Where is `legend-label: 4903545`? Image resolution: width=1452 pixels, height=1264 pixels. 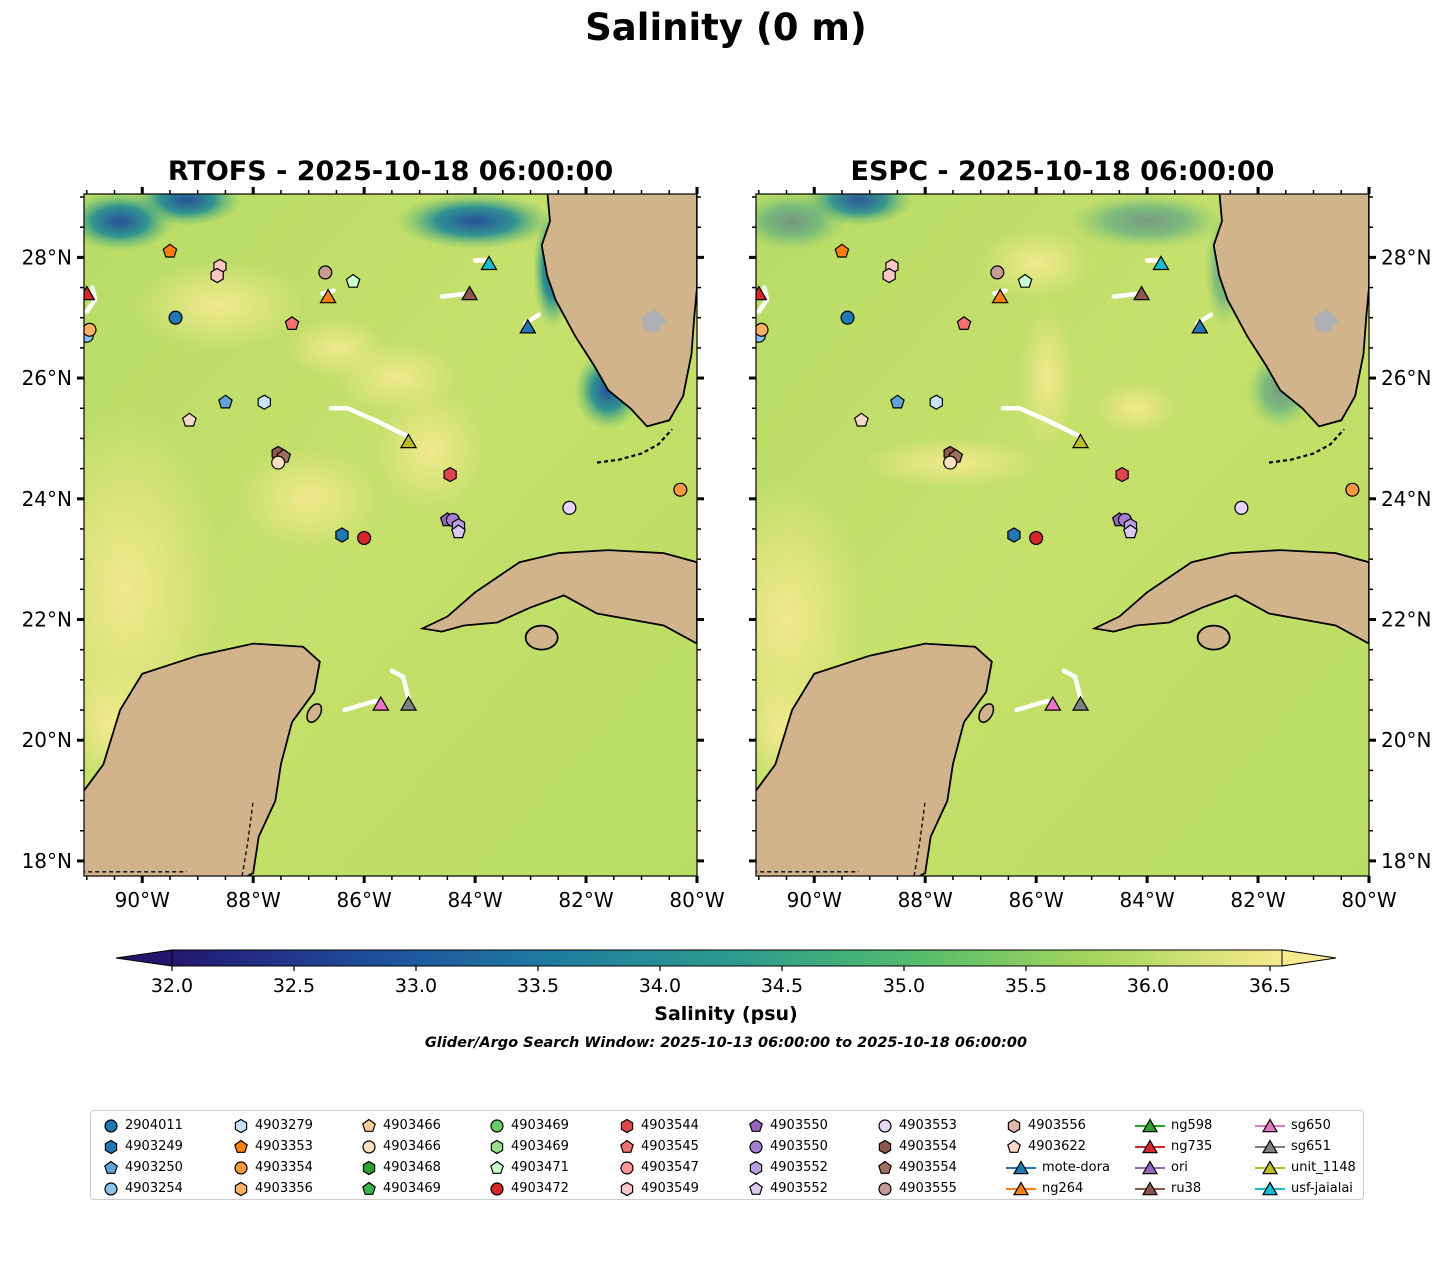 legend-label: 4903545 is located at coordinates (670, 1146).